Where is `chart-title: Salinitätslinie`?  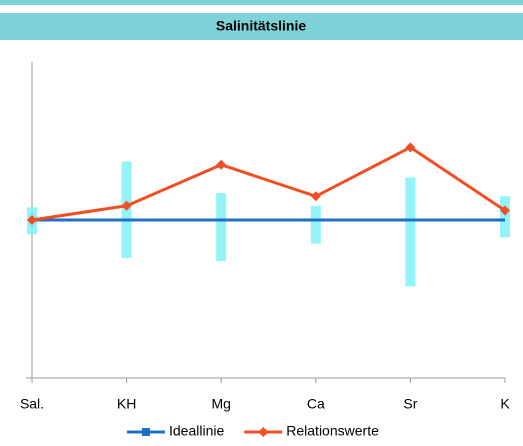 chart-title: Salinitätslinie is located at coordinates (261, 26).